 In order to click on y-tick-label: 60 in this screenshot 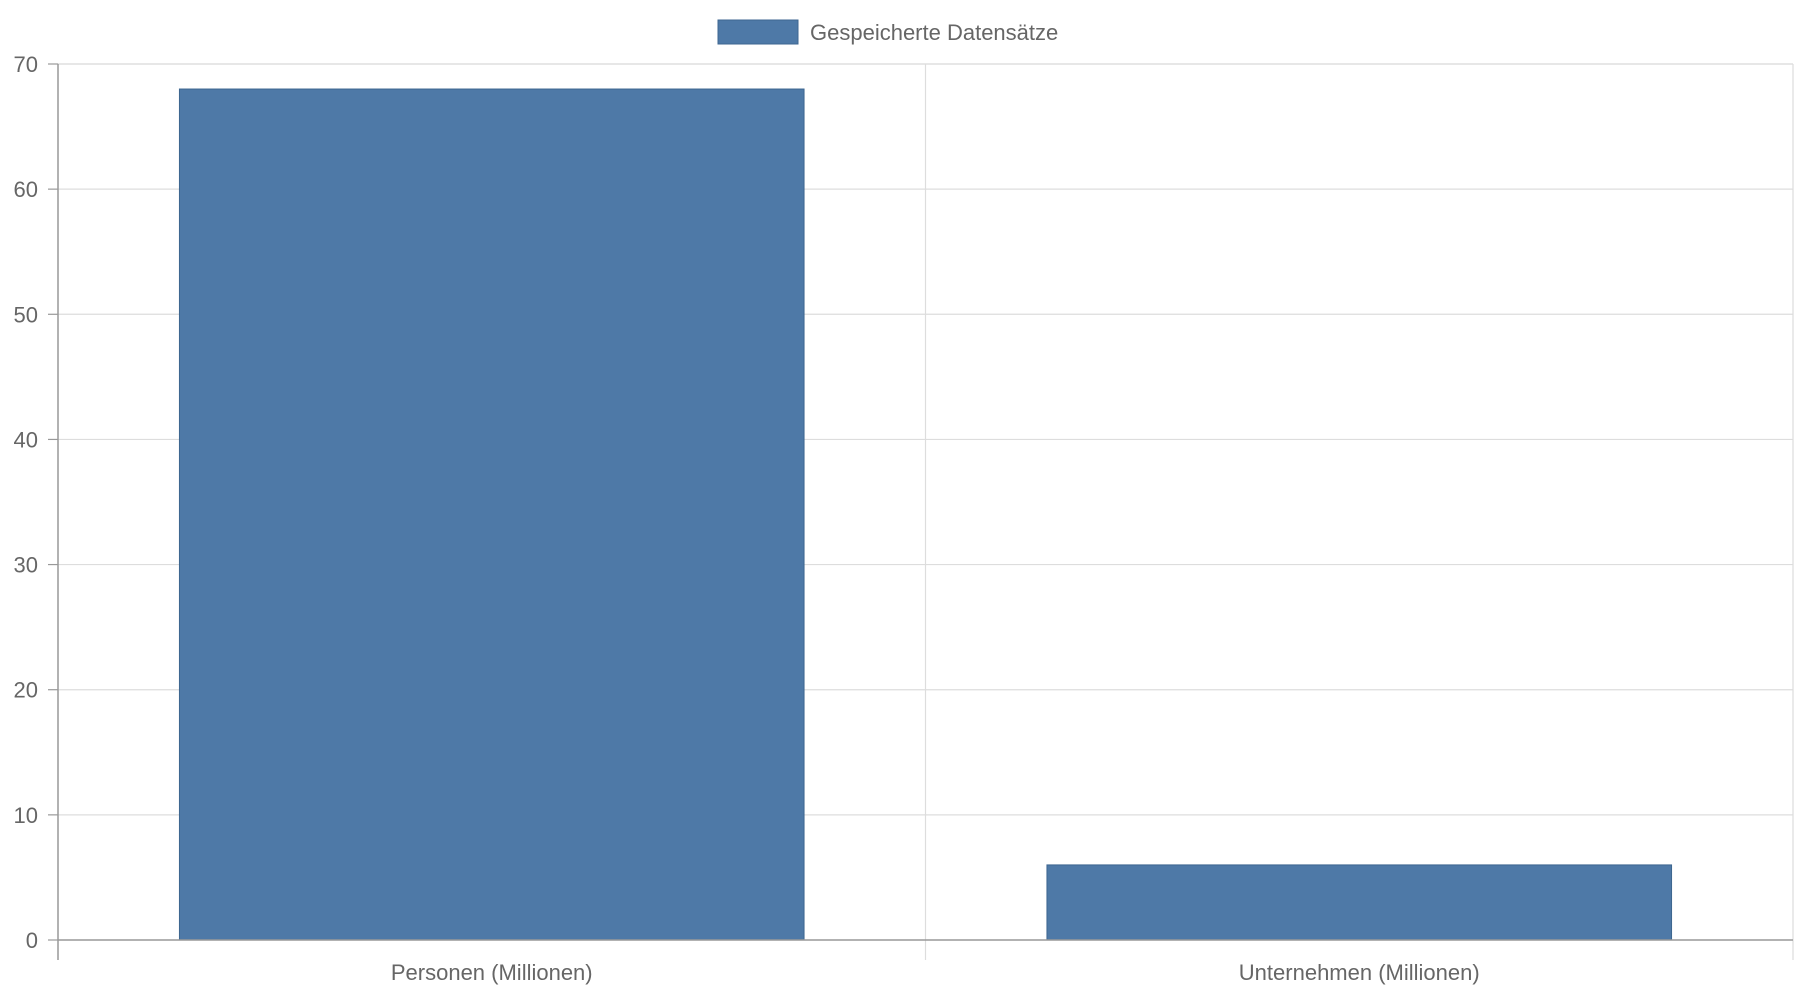, I will do `click(26, 189)`.